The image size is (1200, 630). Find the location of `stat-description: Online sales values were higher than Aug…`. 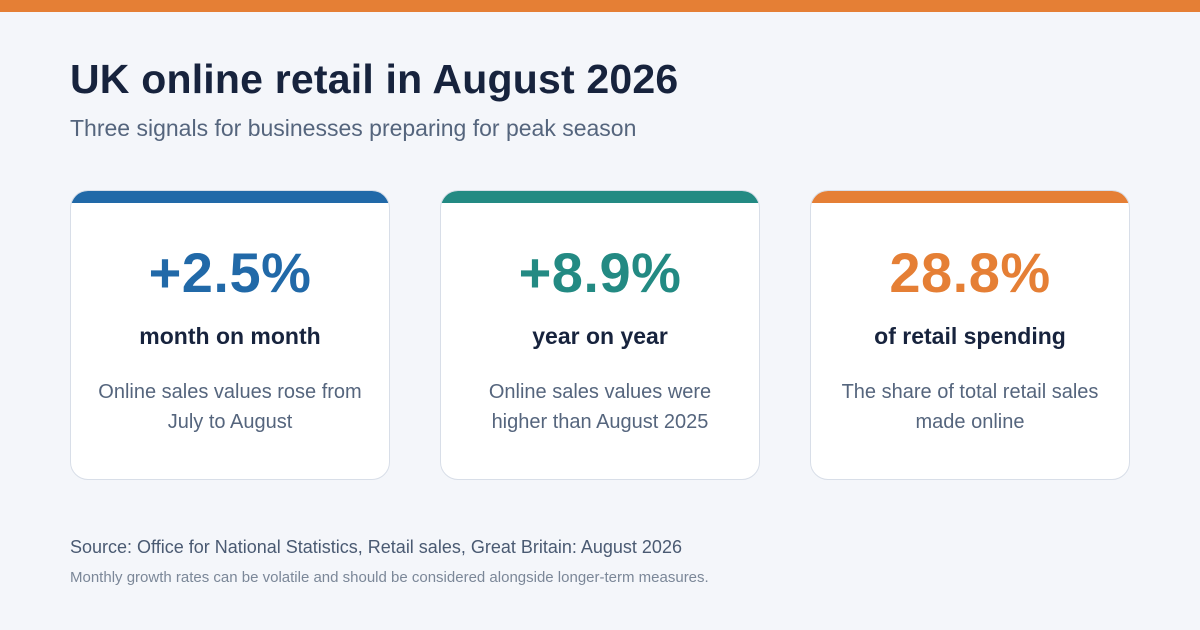

stat-description: Online sales values were higher than Aug… is located at coordinates (600, 407).